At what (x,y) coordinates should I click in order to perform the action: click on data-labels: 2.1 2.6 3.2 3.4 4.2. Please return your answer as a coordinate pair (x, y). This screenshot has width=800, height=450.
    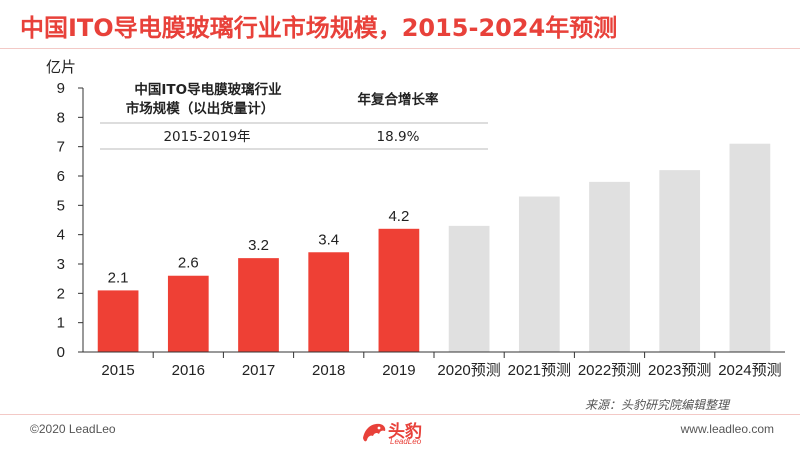
    Looking at the image, I should click on (259, 247).